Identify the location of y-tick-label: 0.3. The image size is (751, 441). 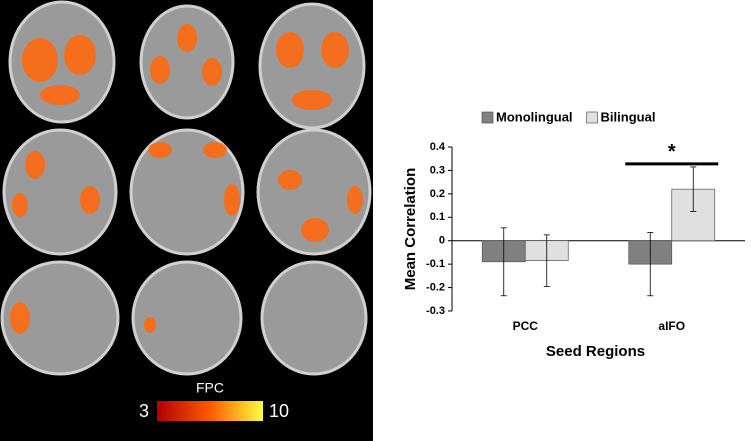
(437, 170).